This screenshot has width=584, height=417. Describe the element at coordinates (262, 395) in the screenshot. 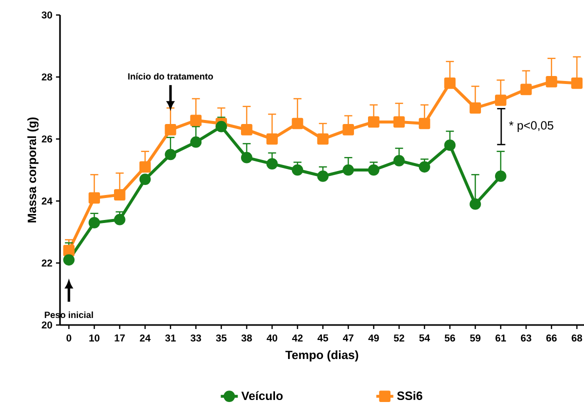

I see `legend-label: Veículo` at that location.